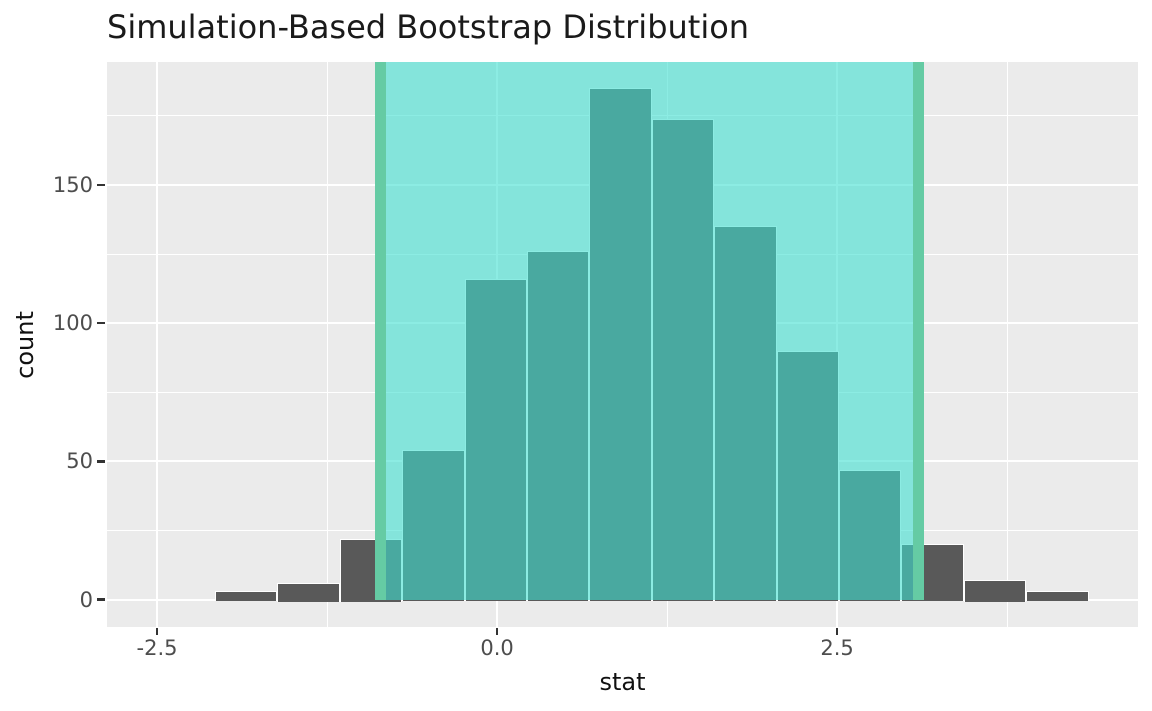 The image size is (1152, 711). I want to click on y-tick-label: 50, so click(79, 461).